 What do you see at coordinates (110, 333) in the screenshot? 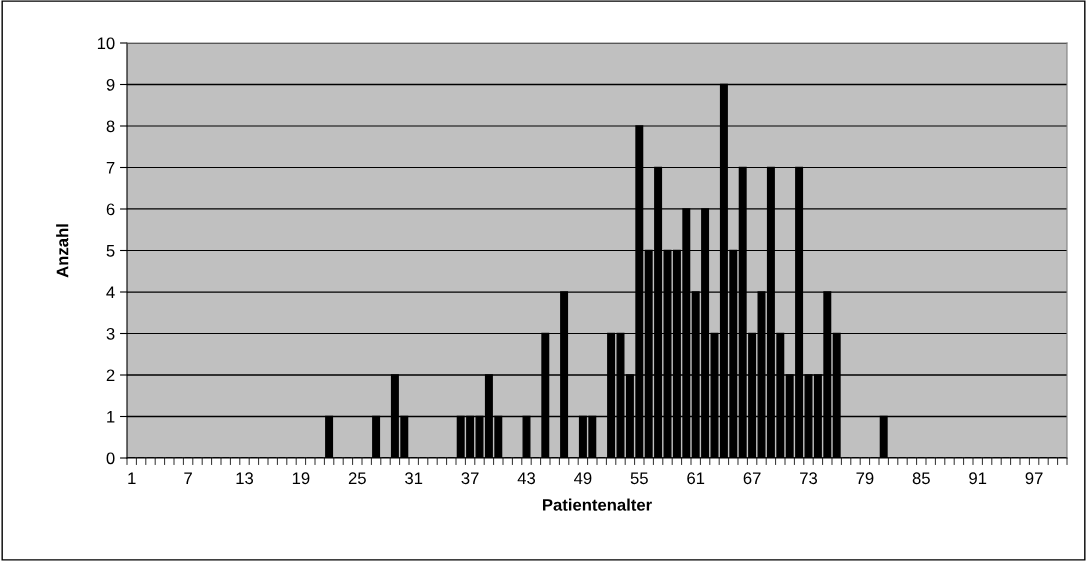
I see `y-tick-label: 3` at bounding box center [110, 333].